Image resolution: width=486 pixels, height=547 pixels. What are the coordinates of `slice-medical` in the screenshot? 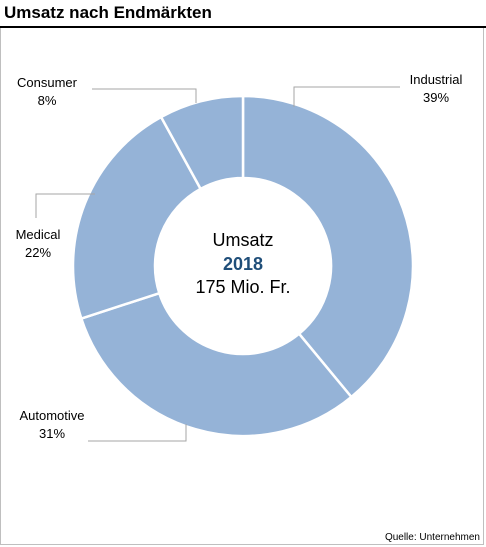 It's located at (137, 218).